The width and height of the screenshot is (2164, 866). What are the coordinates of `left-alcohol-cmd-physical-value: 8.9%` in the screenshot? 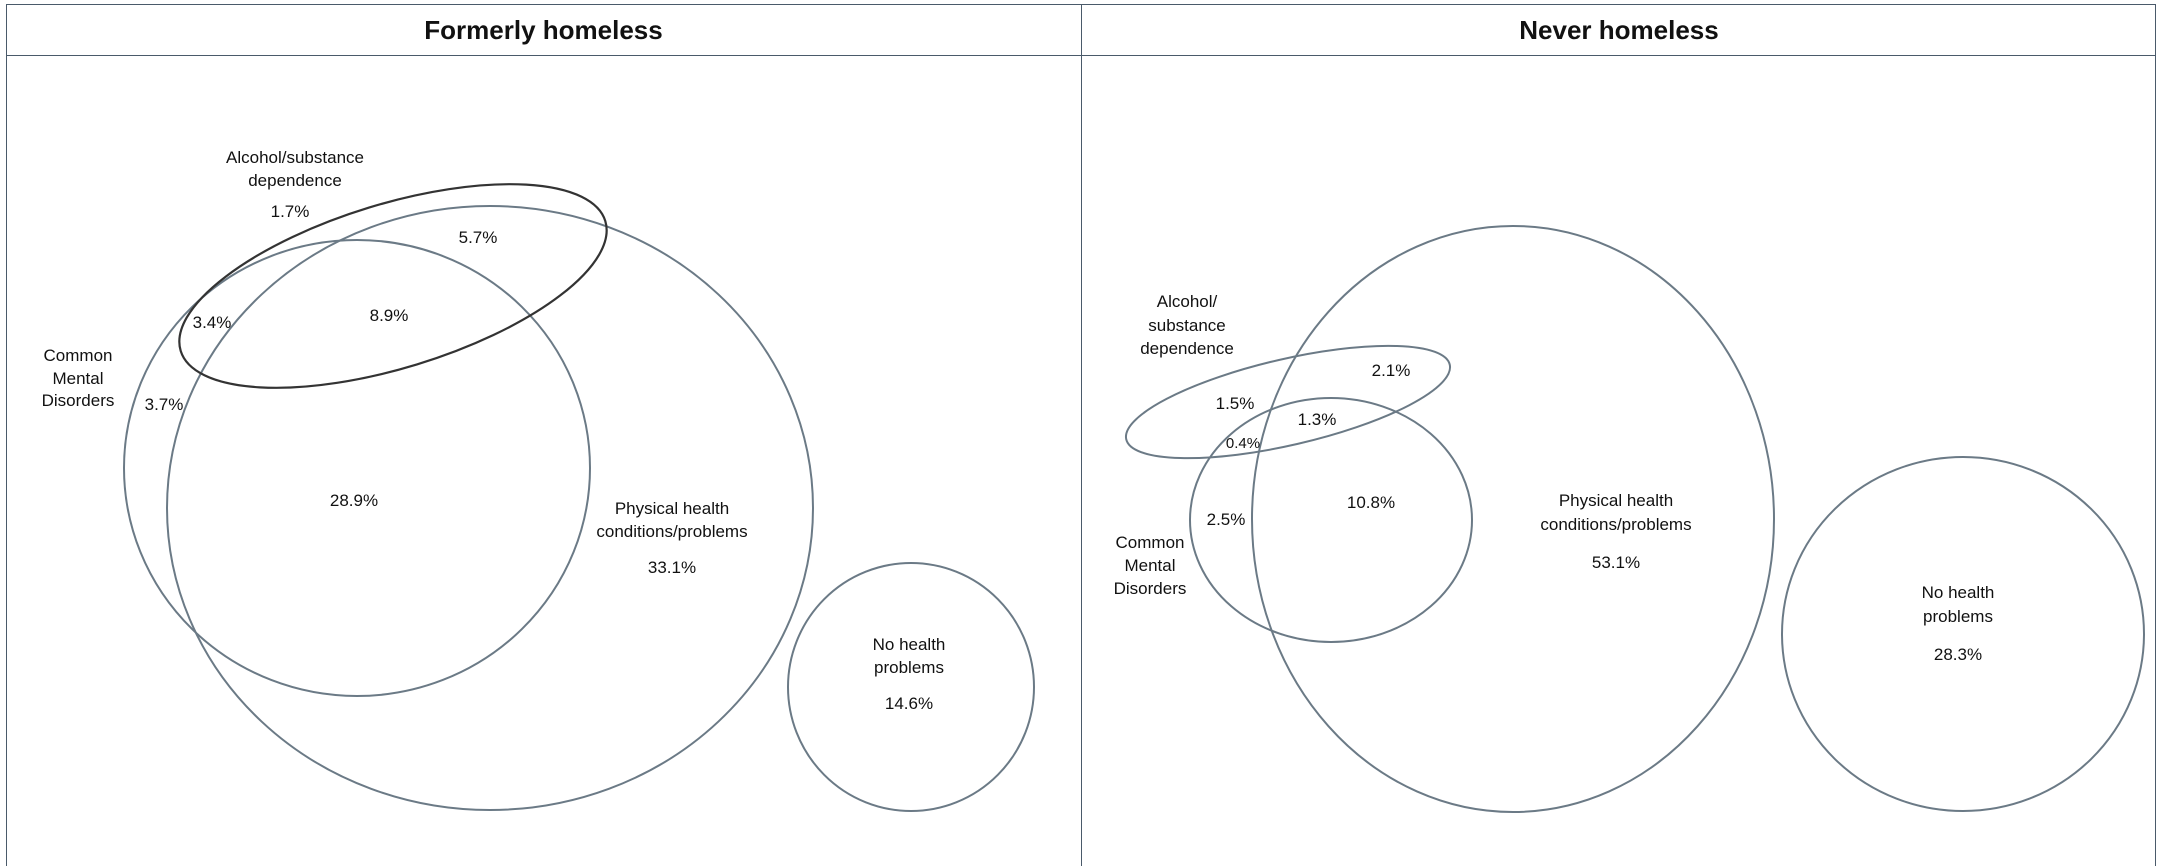 It's located at (389, 315).